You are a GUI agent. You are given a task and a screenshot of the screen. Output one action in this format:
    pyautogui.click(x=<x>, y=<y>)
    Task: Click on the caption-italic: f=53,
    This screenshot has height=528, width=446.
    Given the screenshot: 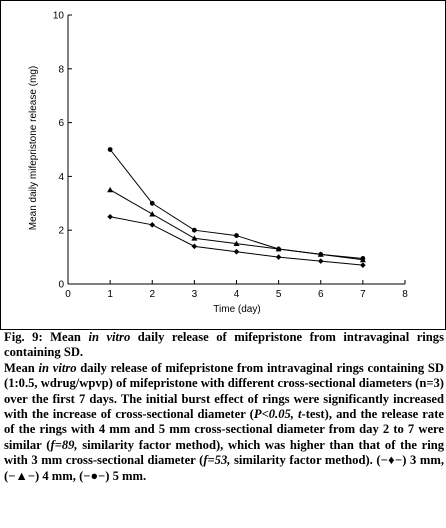 What is the action you would take?
    pyautogui.click(x=217, y=460)
    